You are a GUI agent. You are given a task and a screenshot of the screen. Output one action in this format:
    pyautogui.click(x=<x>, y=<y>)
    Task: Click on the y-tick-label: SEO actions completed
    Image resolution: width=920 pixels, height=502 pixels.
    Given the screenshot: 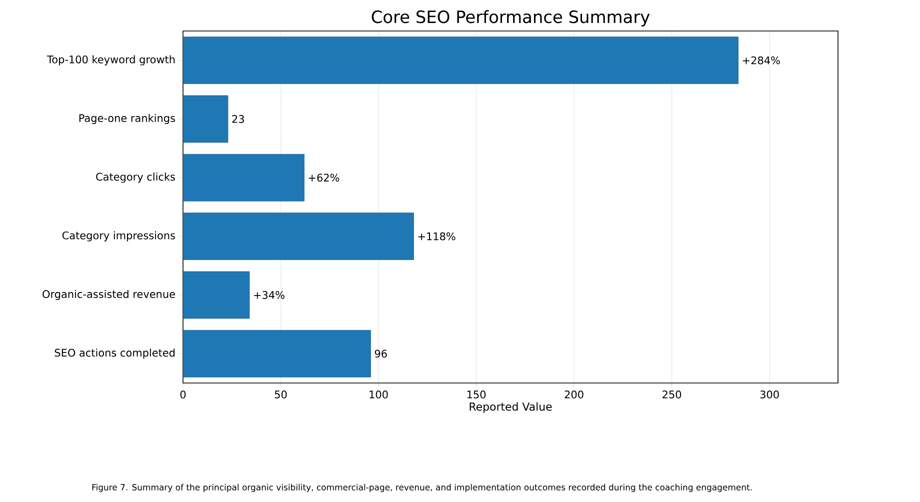 What is the action you would take?
    pyautogui.click(x=114, y=353)
    